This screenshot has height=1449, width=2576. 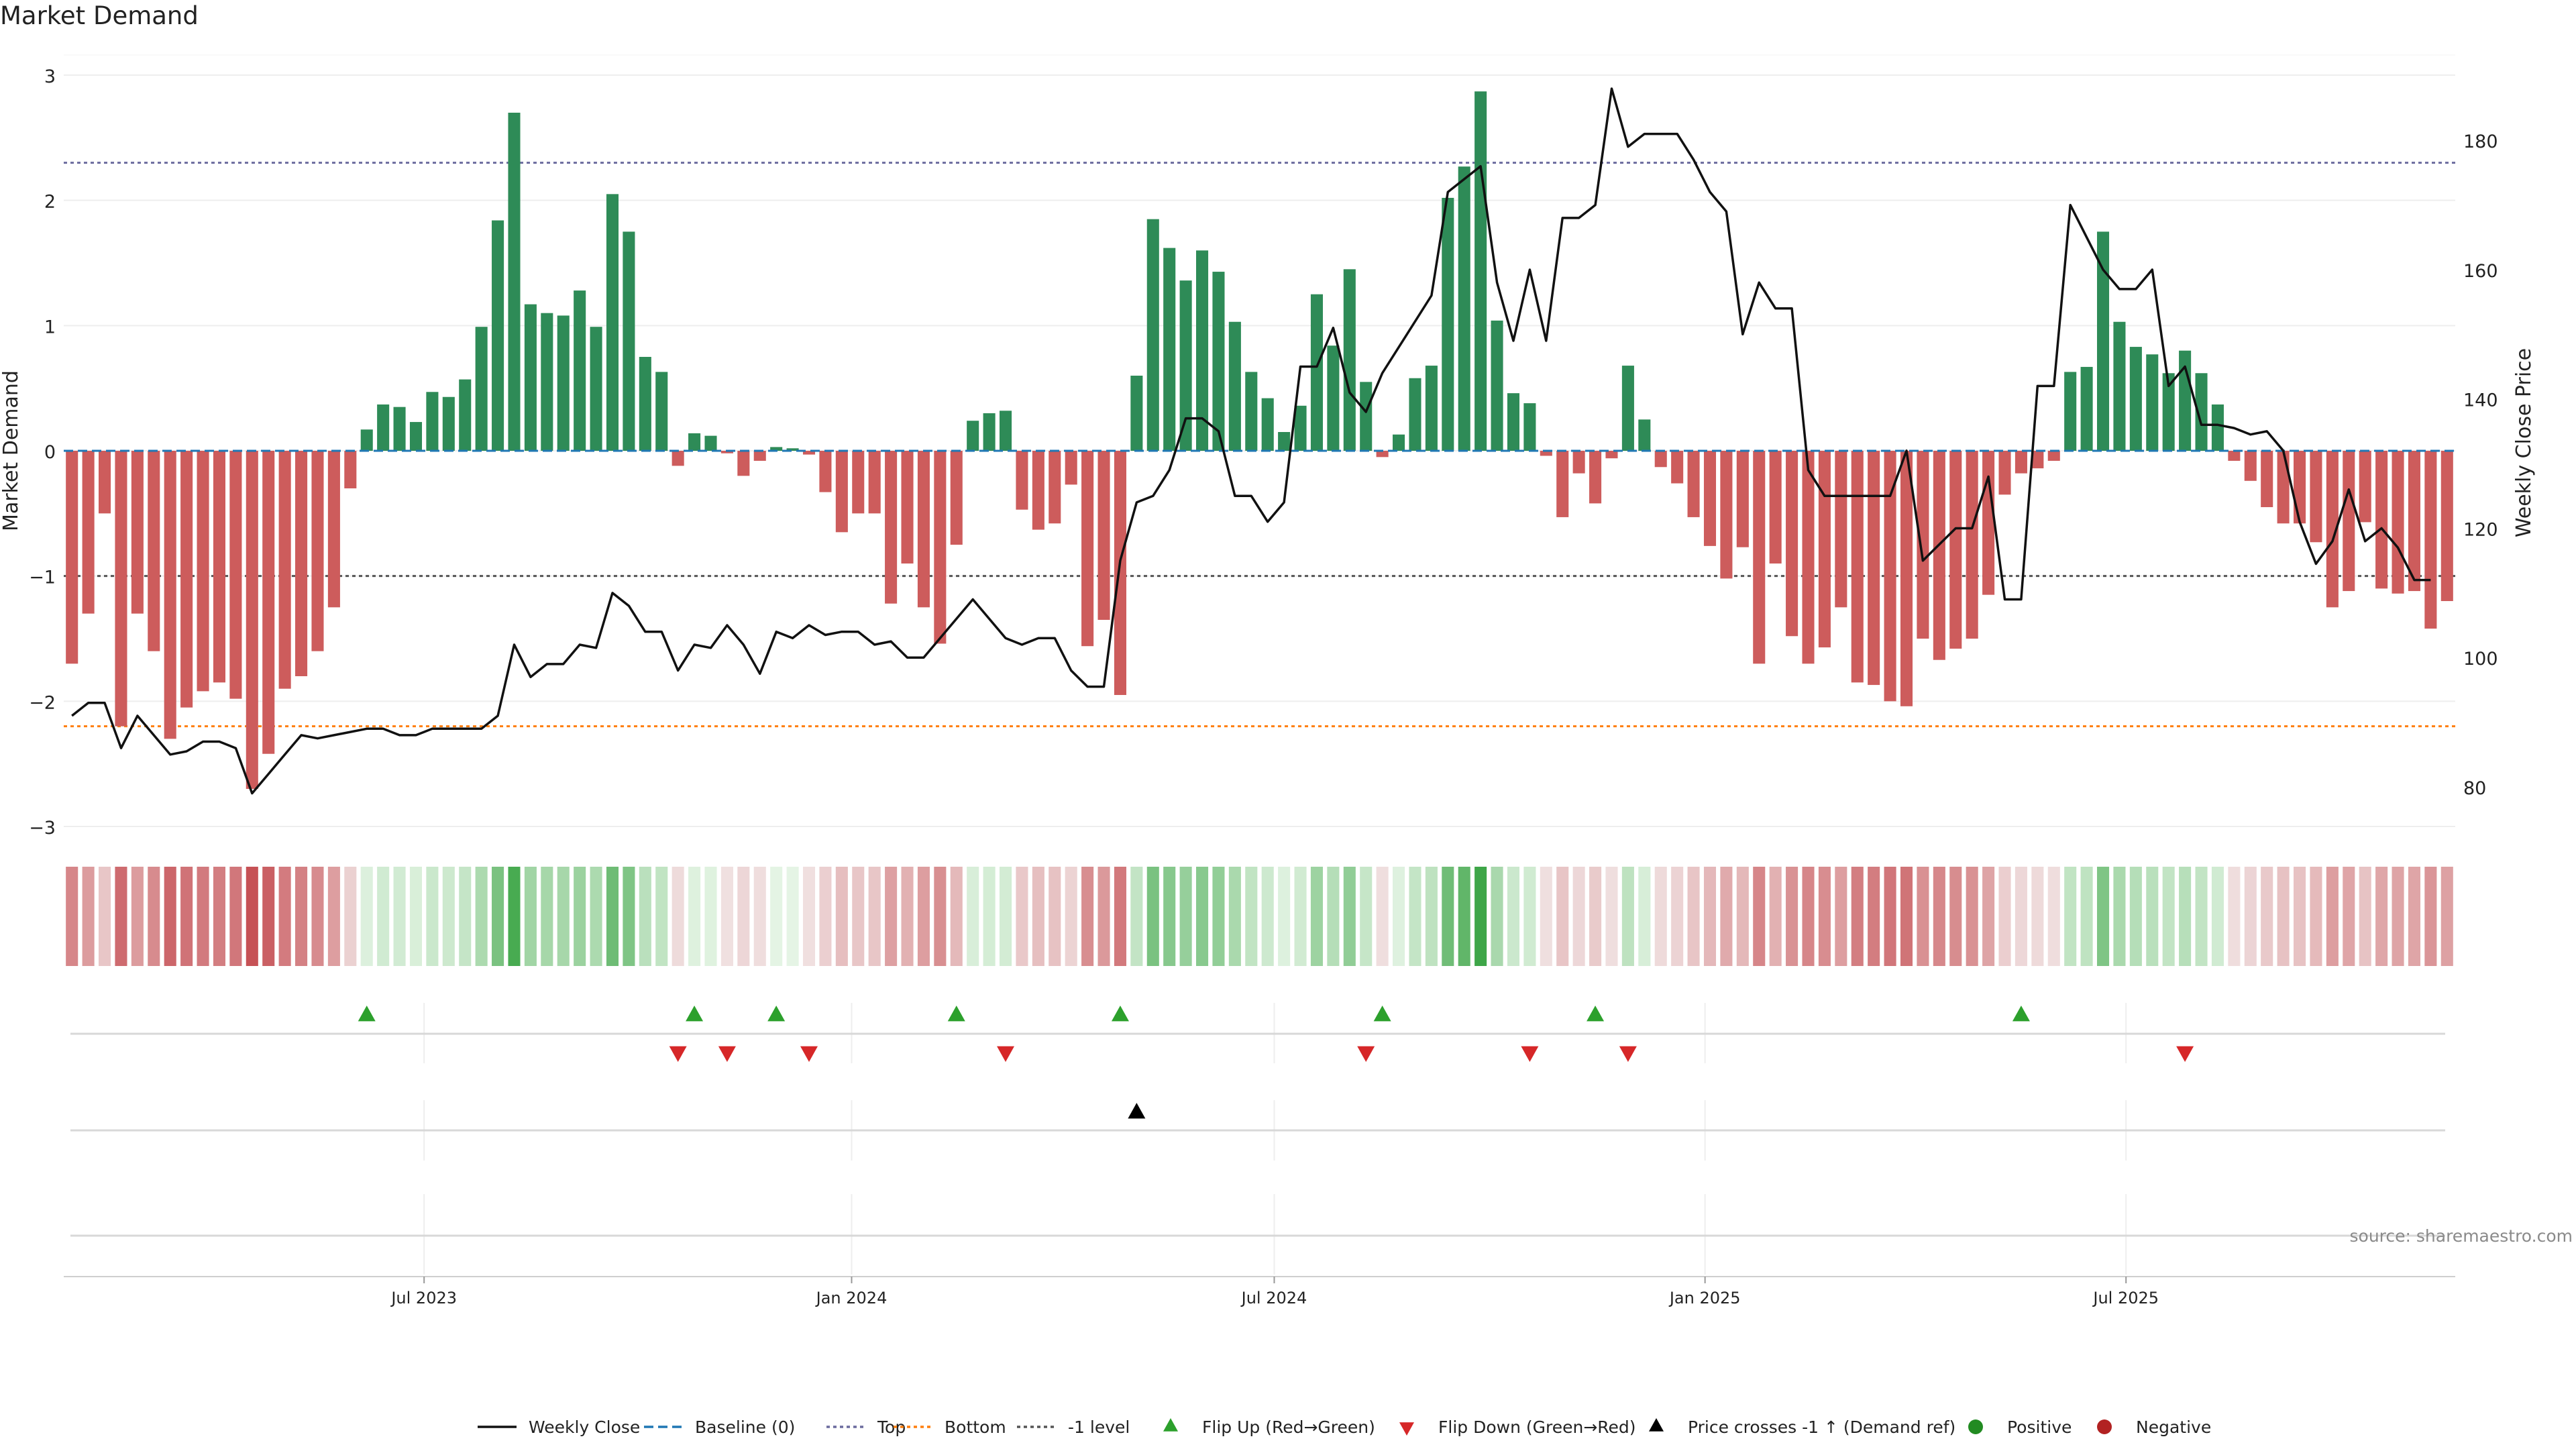 What do you see at coordinates (50, 452) in the screenshot?
I see `y-tick-label: 0` at bounding box center [50, 452].